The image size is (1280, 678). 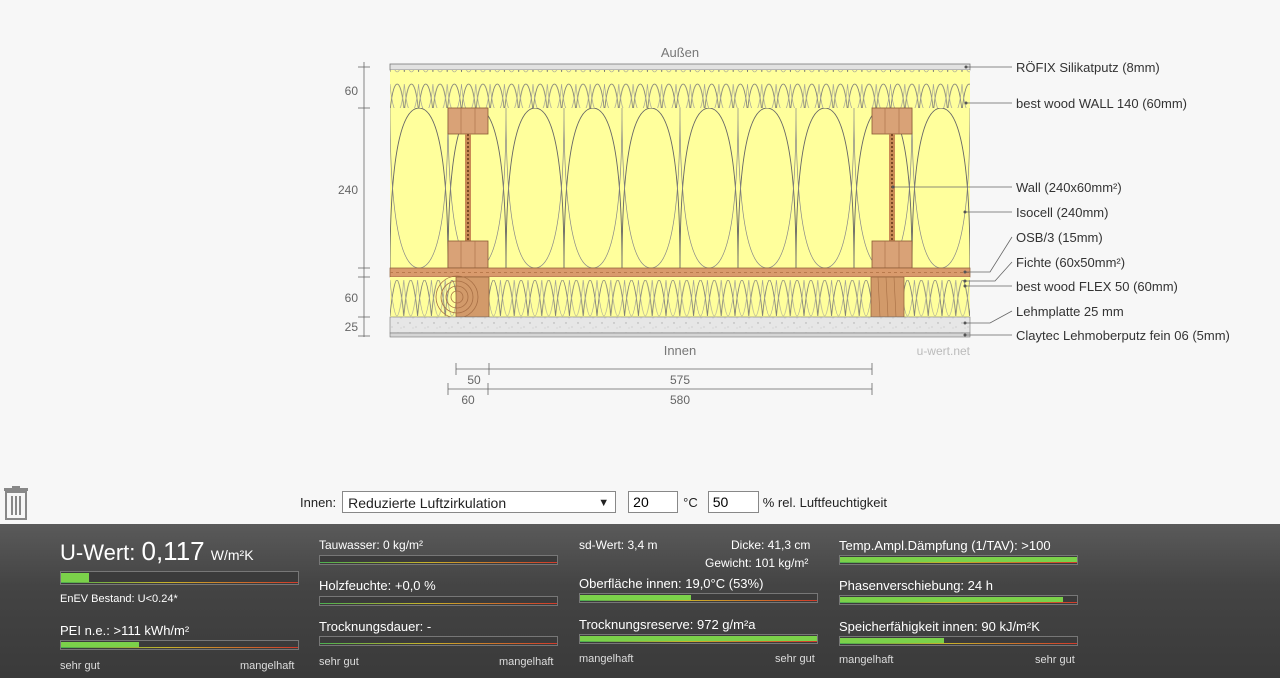 What do you see at coordinates (944, 351) in the screenshot?
I see `watermark: u-wert.net` at bounding box center [944, 351].